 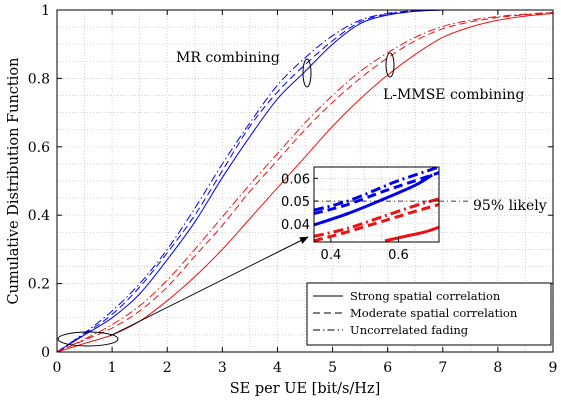 I want to click on x-tick-label: 0, so click(x=57, y=368).